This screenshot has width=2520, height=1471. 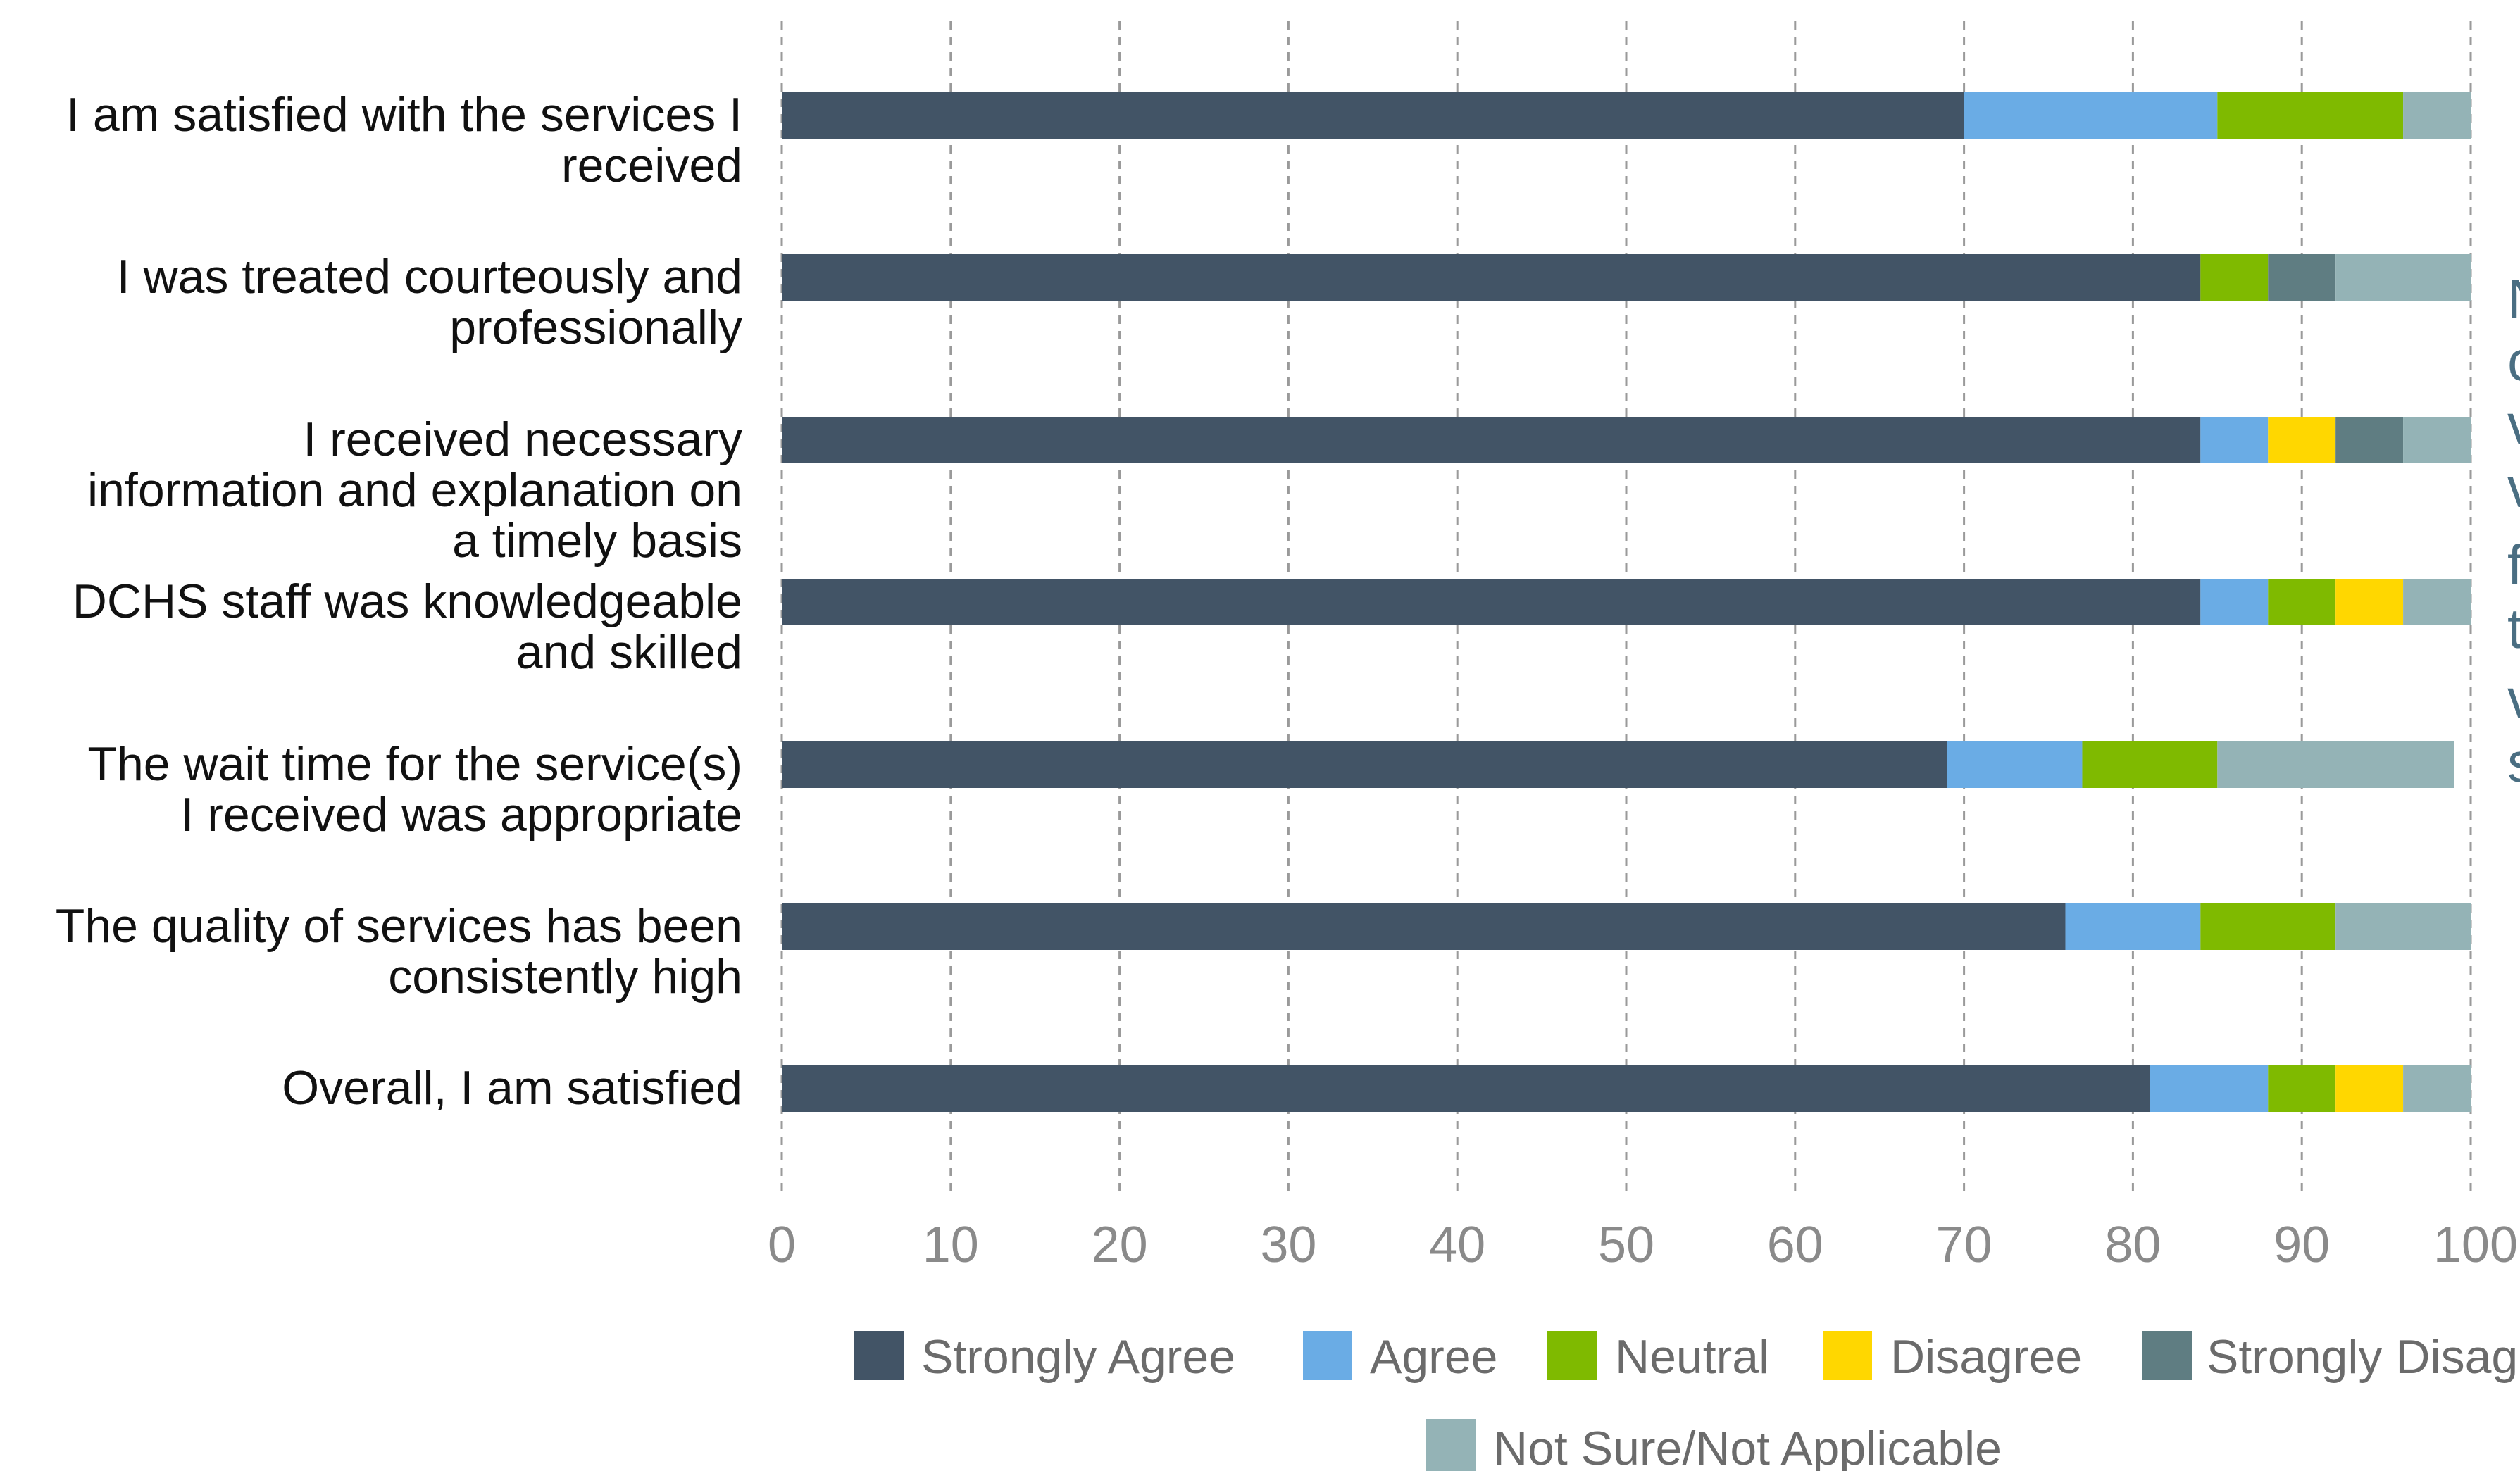 What do you see at coordinates (2514, 299) in the screenshot?
I see `side-text-letter: N` at bounding box center [2514, 299].